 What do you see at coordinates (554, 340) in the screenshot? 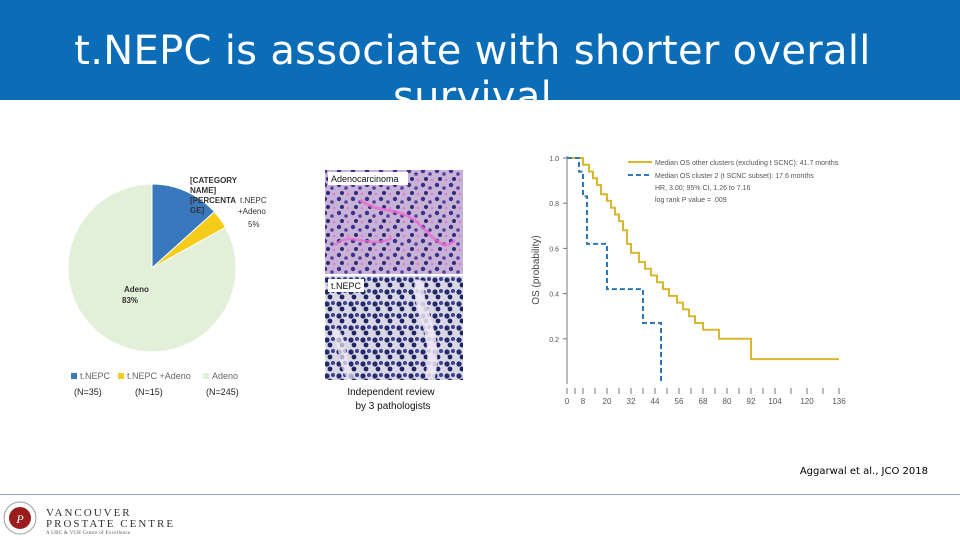
I see `km-y-tick-label: 0.2` at bounding box center [554, 340].